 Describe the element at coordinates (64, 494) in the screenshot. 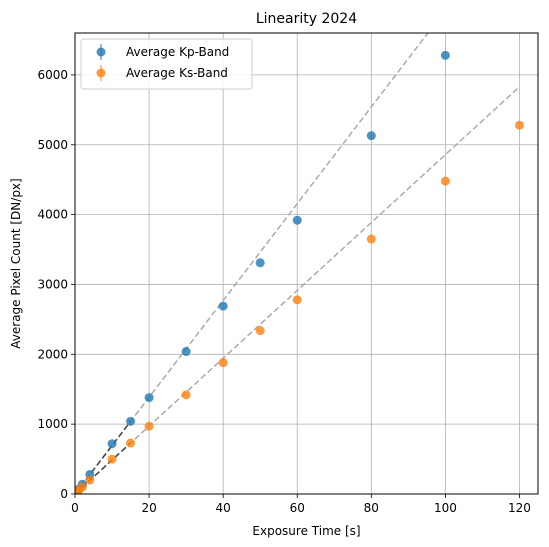

I see `y-tick-label: 0` at that location.